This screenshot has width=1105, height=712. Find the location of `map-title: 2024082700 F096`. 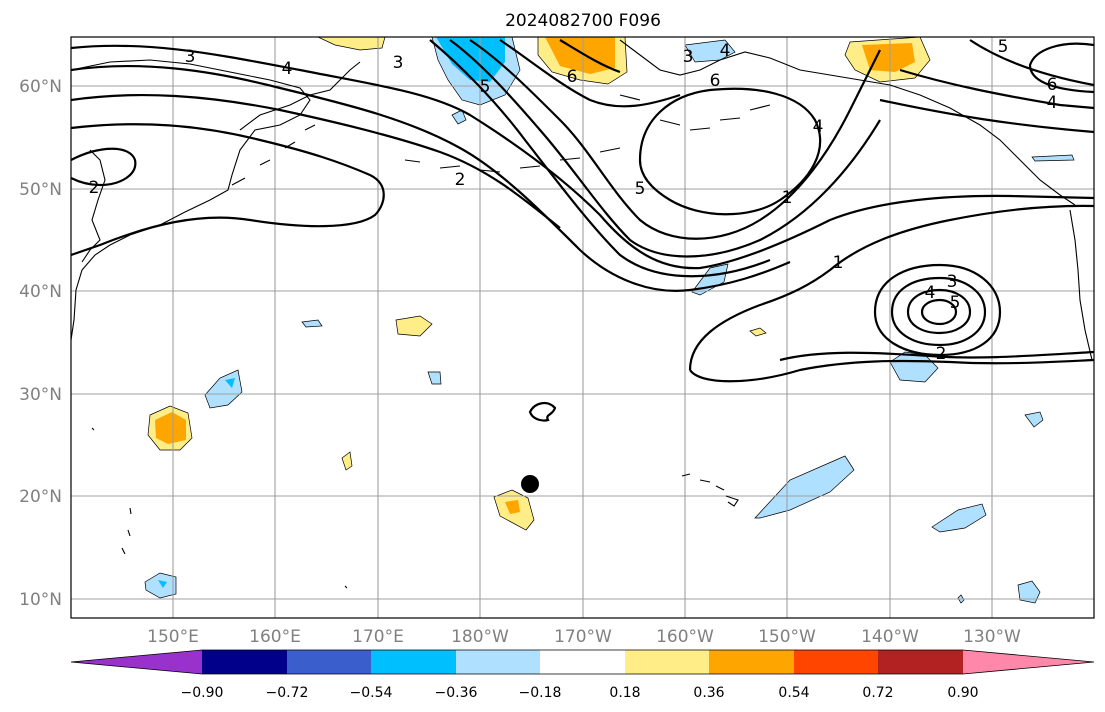

map-title: 2024082700 F096 is located at coordinates (583, 21).